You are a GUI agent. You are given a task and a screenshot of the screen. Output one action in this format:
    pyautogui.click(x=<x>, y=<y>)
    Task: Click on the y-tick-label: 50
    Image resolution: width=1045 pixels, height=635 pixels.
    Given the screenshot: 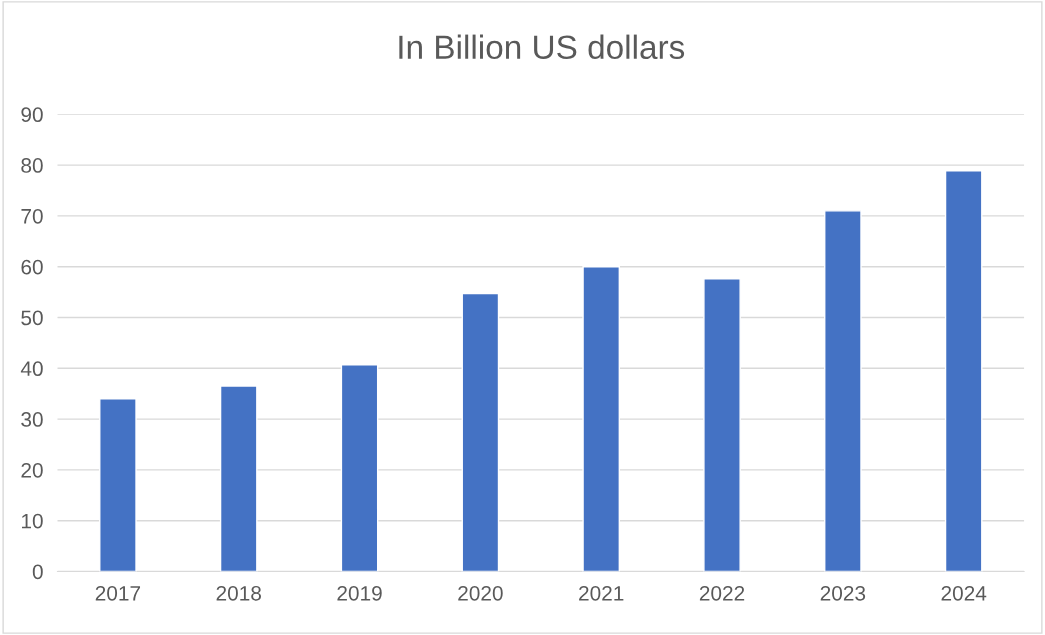 What is the action you would take?
    pyautogui.click(x=32, y=318)
    